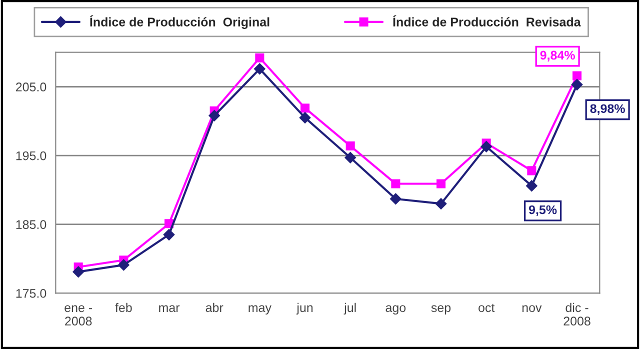 The image size is (640, 349). What do you see at coordinates (260, 310) in the screenshot?
I see `x-tick-label: may` at bounding box center [260, 310].